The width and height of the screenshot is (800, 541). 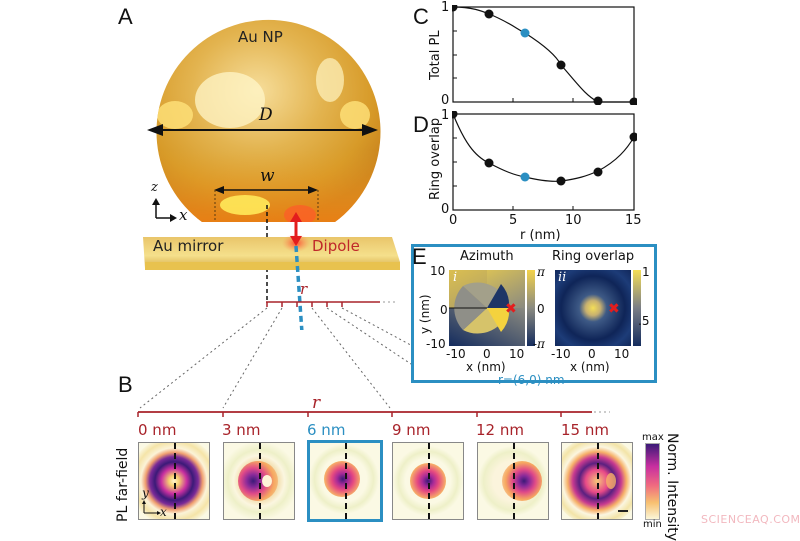 I want to click on pos-label-6nm: 6 nm, so click(x=326, y=430).